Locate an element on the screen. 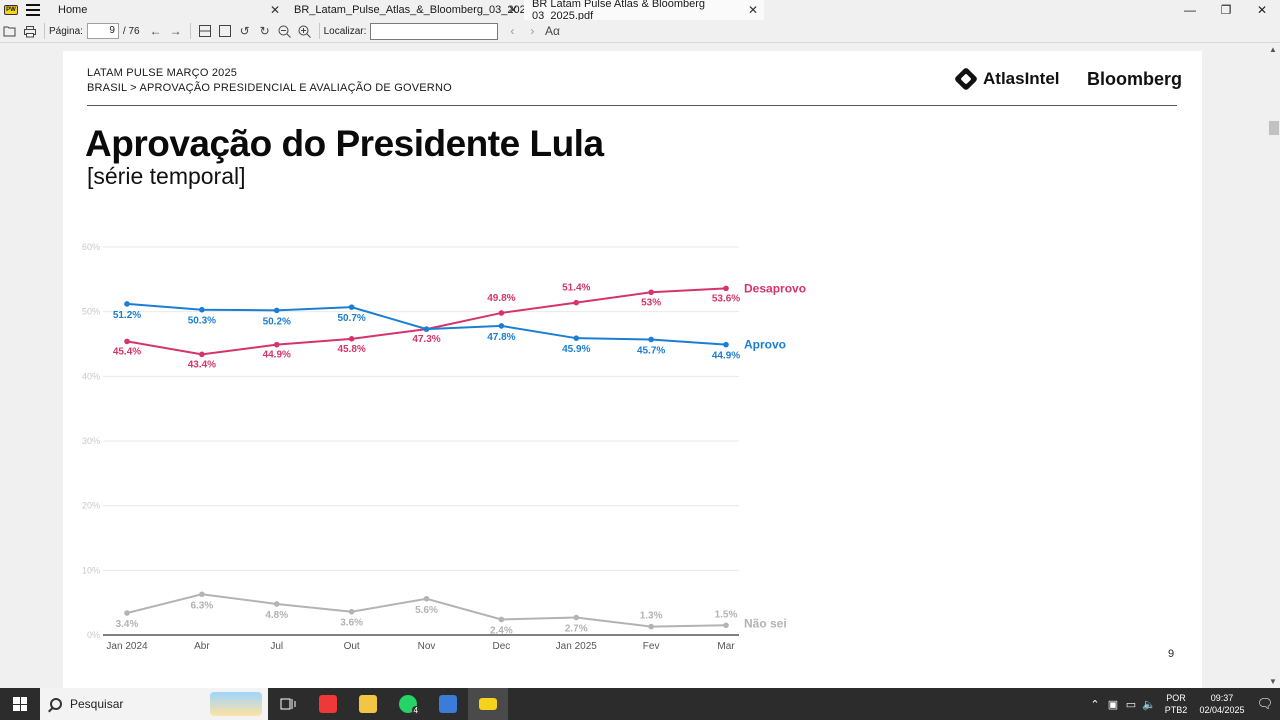 The width and height of the screenshot is (1280, 720). window-controls: — ❐ ✕ is located at coordinates (1226, 10).